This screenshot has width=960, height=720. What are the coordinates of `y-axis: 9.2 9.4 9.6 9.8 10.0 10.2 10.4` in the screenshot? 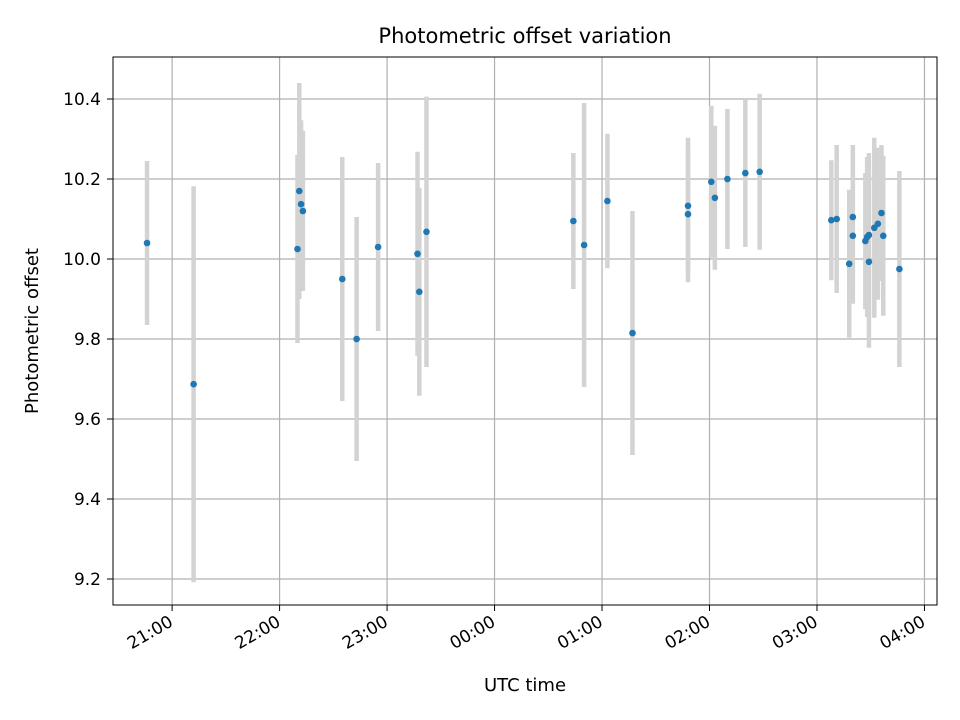 It's located at (88, 340).